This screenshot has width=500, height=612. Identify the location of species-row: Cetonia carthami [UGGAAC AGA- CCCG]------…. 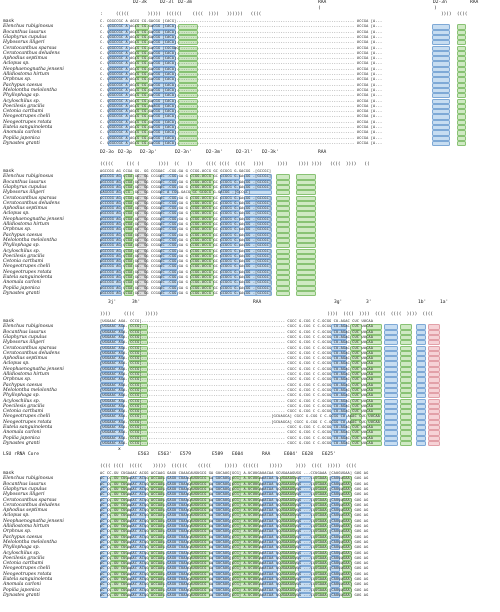
(250, 412).